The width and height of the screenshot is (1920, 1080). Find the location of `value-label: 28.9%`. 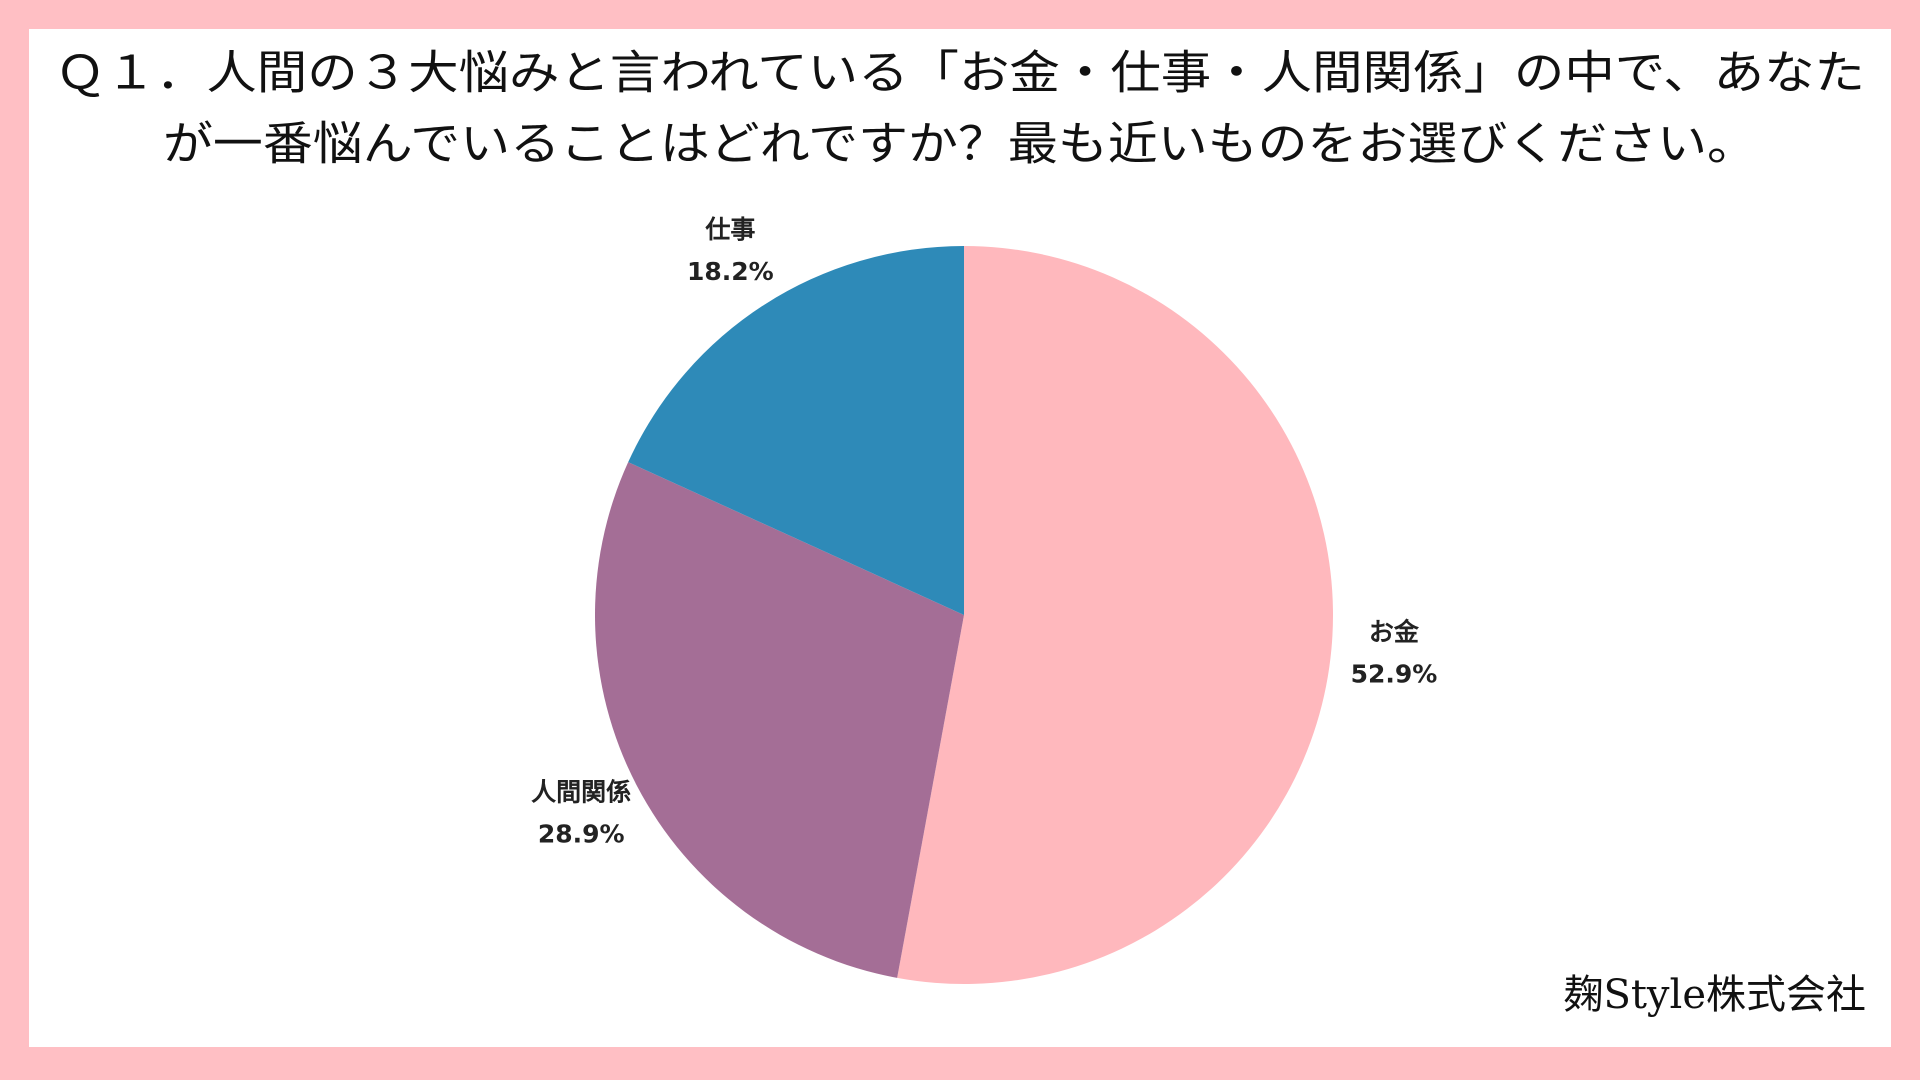

value-label: 28.9% is located at coordinates (581, 834).